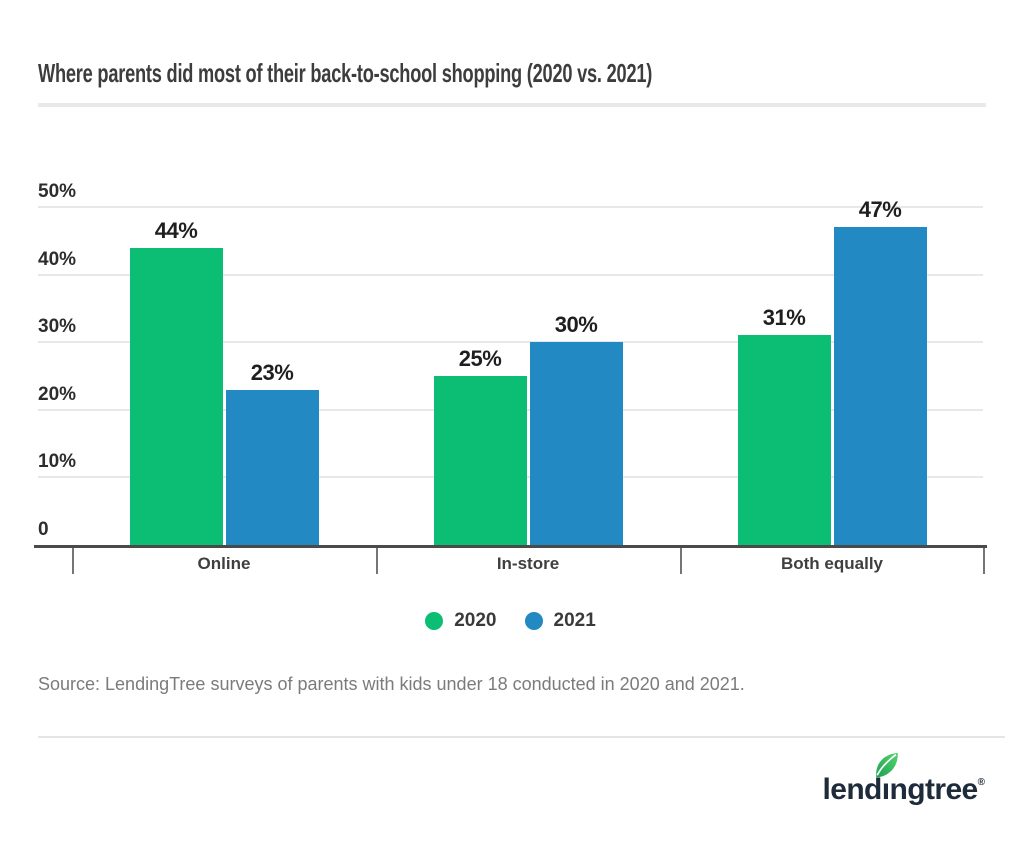 This screenshot has width=1024, height=841. Describe the element at coordinates (57, 394) in the screenshot. I see `y-axis-label: 20%` at that location.